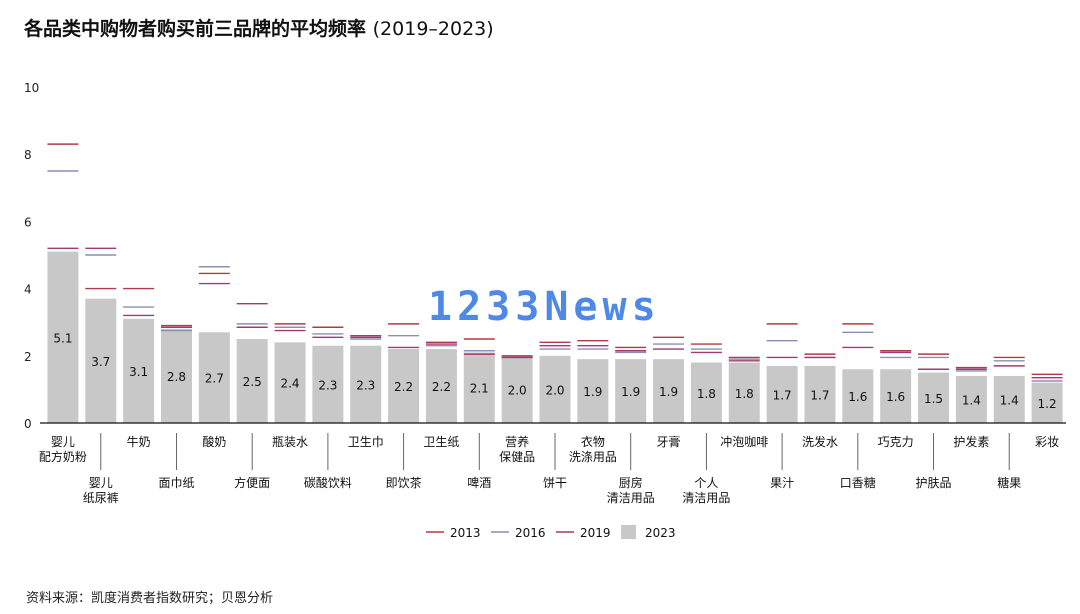  What do you see at coordinates (544, 307) in the screenshot?
I see `watermark-text: 1233News` at bounding box center [544, 307].